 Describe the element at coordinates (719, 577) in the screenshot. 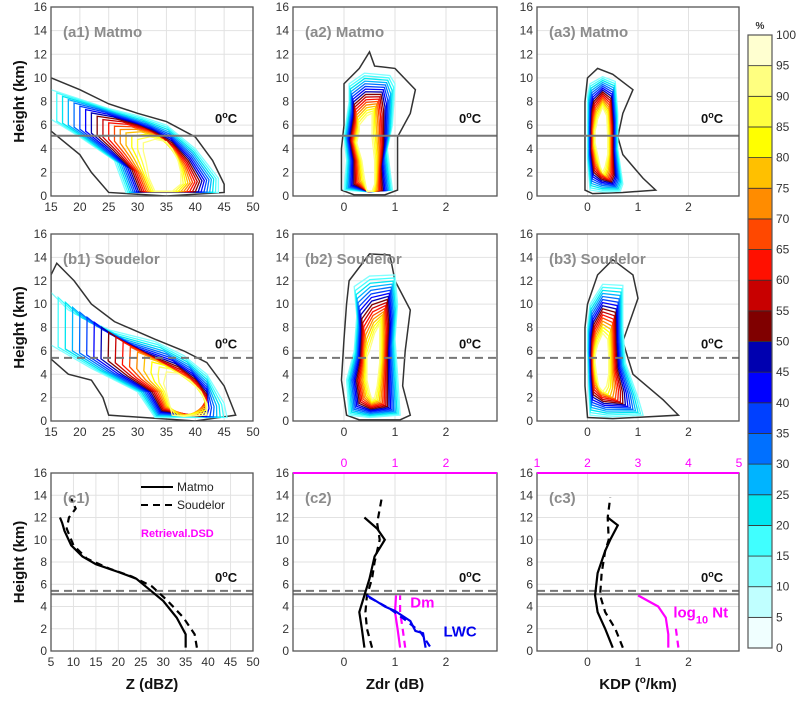

I see `freezing-unit: C` at that location.